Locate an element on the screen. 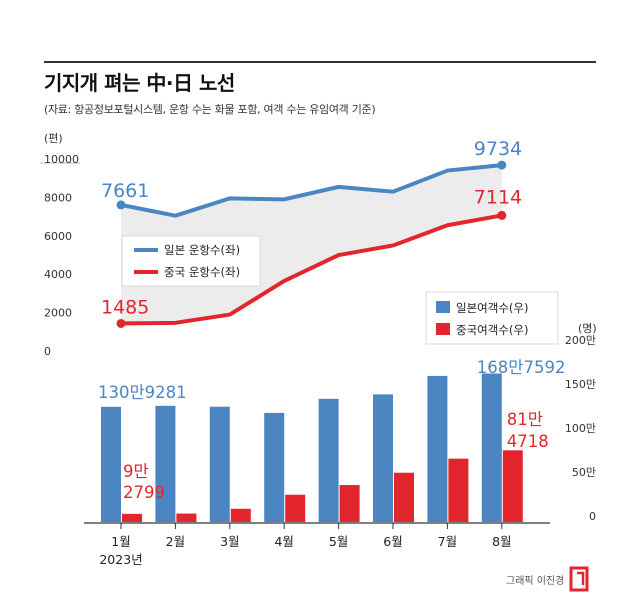 The width and height of the screenshot is (639, 603). legend-japan-passengers-label: 일본여객수(우) is located at coordinates (492, 308).